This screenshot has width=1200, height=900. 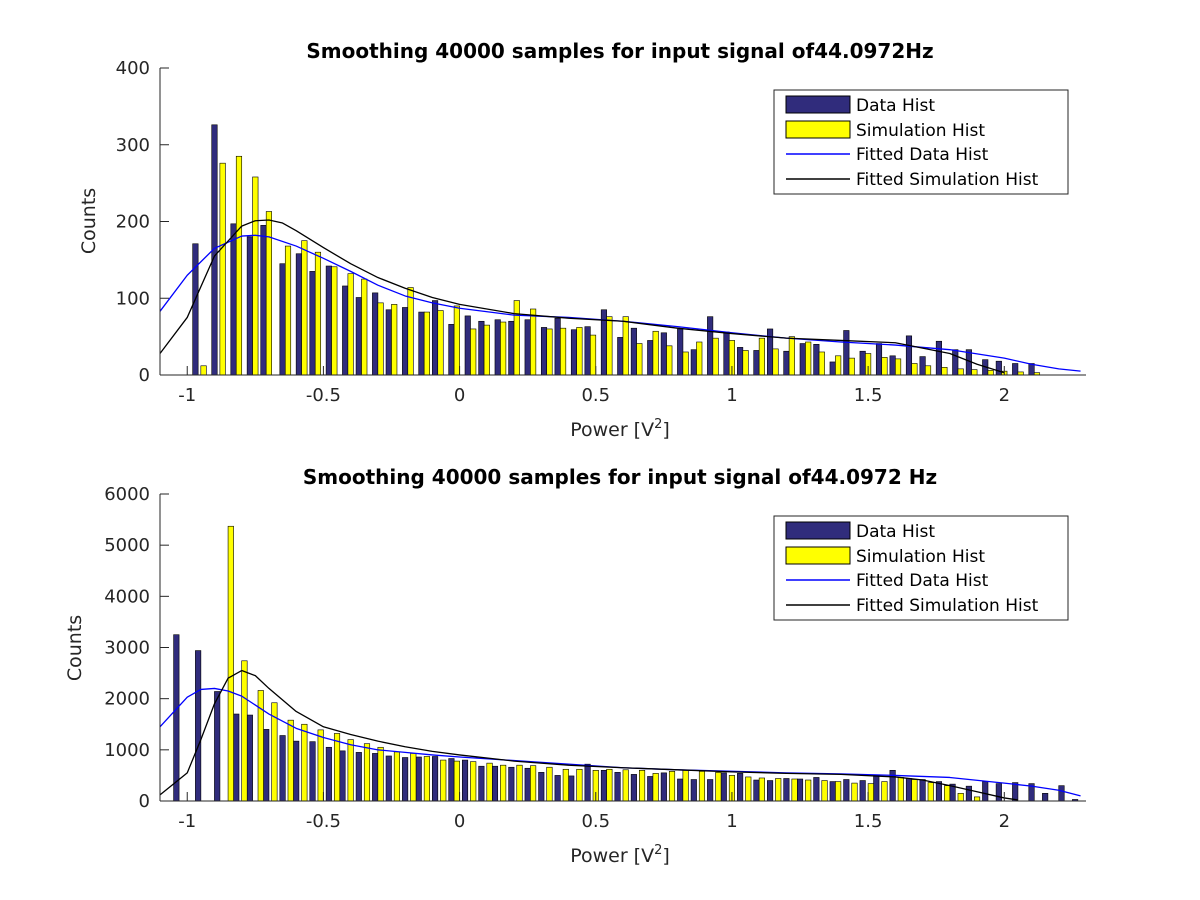 What do you see at coordinates (665, 856) in the screenshot?
I see `x-axis-label-tail: ]` at bounding box center [665, 856].